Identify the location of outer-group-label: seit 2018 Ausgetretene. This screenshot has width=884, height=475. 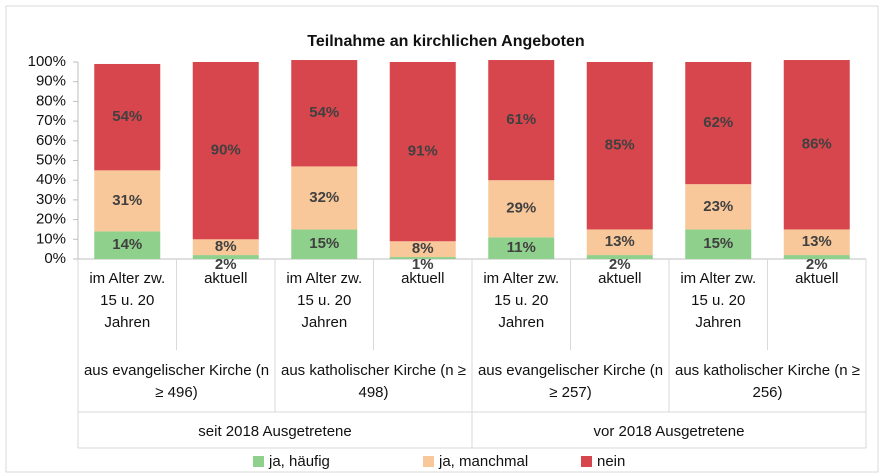
(275, 431).